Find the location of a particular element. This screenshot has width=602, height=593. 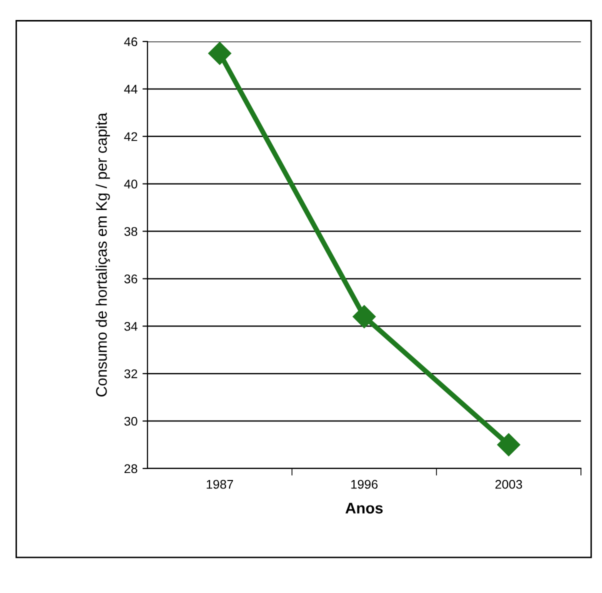

x-axis-title: Anos is located at coordinates (364, 508).